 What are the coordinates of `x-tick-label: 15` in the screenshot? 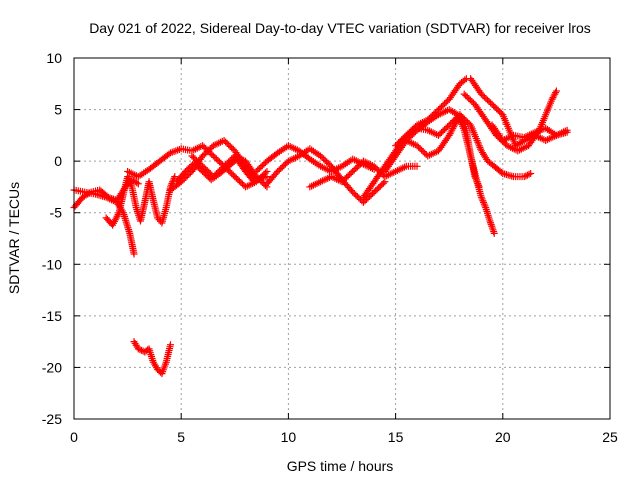 It's located at (396, 437).